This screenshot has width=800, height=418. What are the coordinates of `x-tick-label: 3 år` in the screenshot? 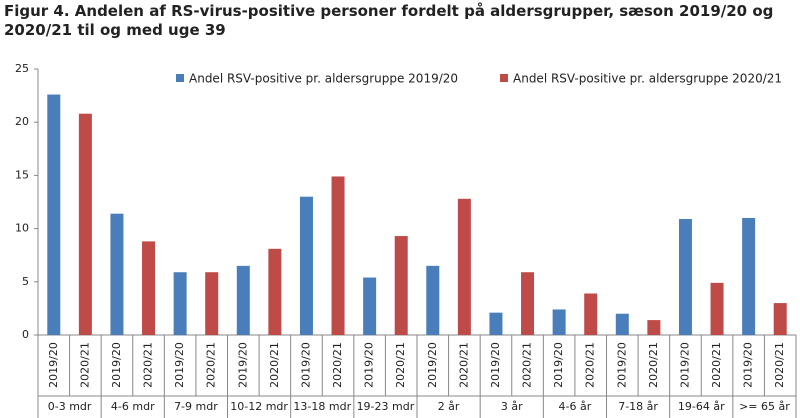 It's located at (512, 406).